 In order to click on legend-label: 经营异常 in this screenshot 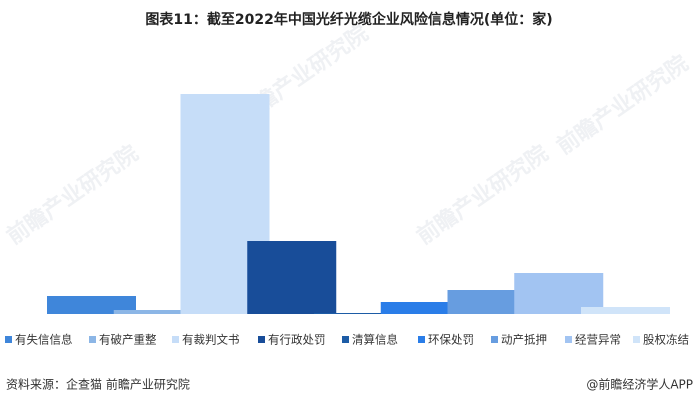, I will do `click(598, 340)`.